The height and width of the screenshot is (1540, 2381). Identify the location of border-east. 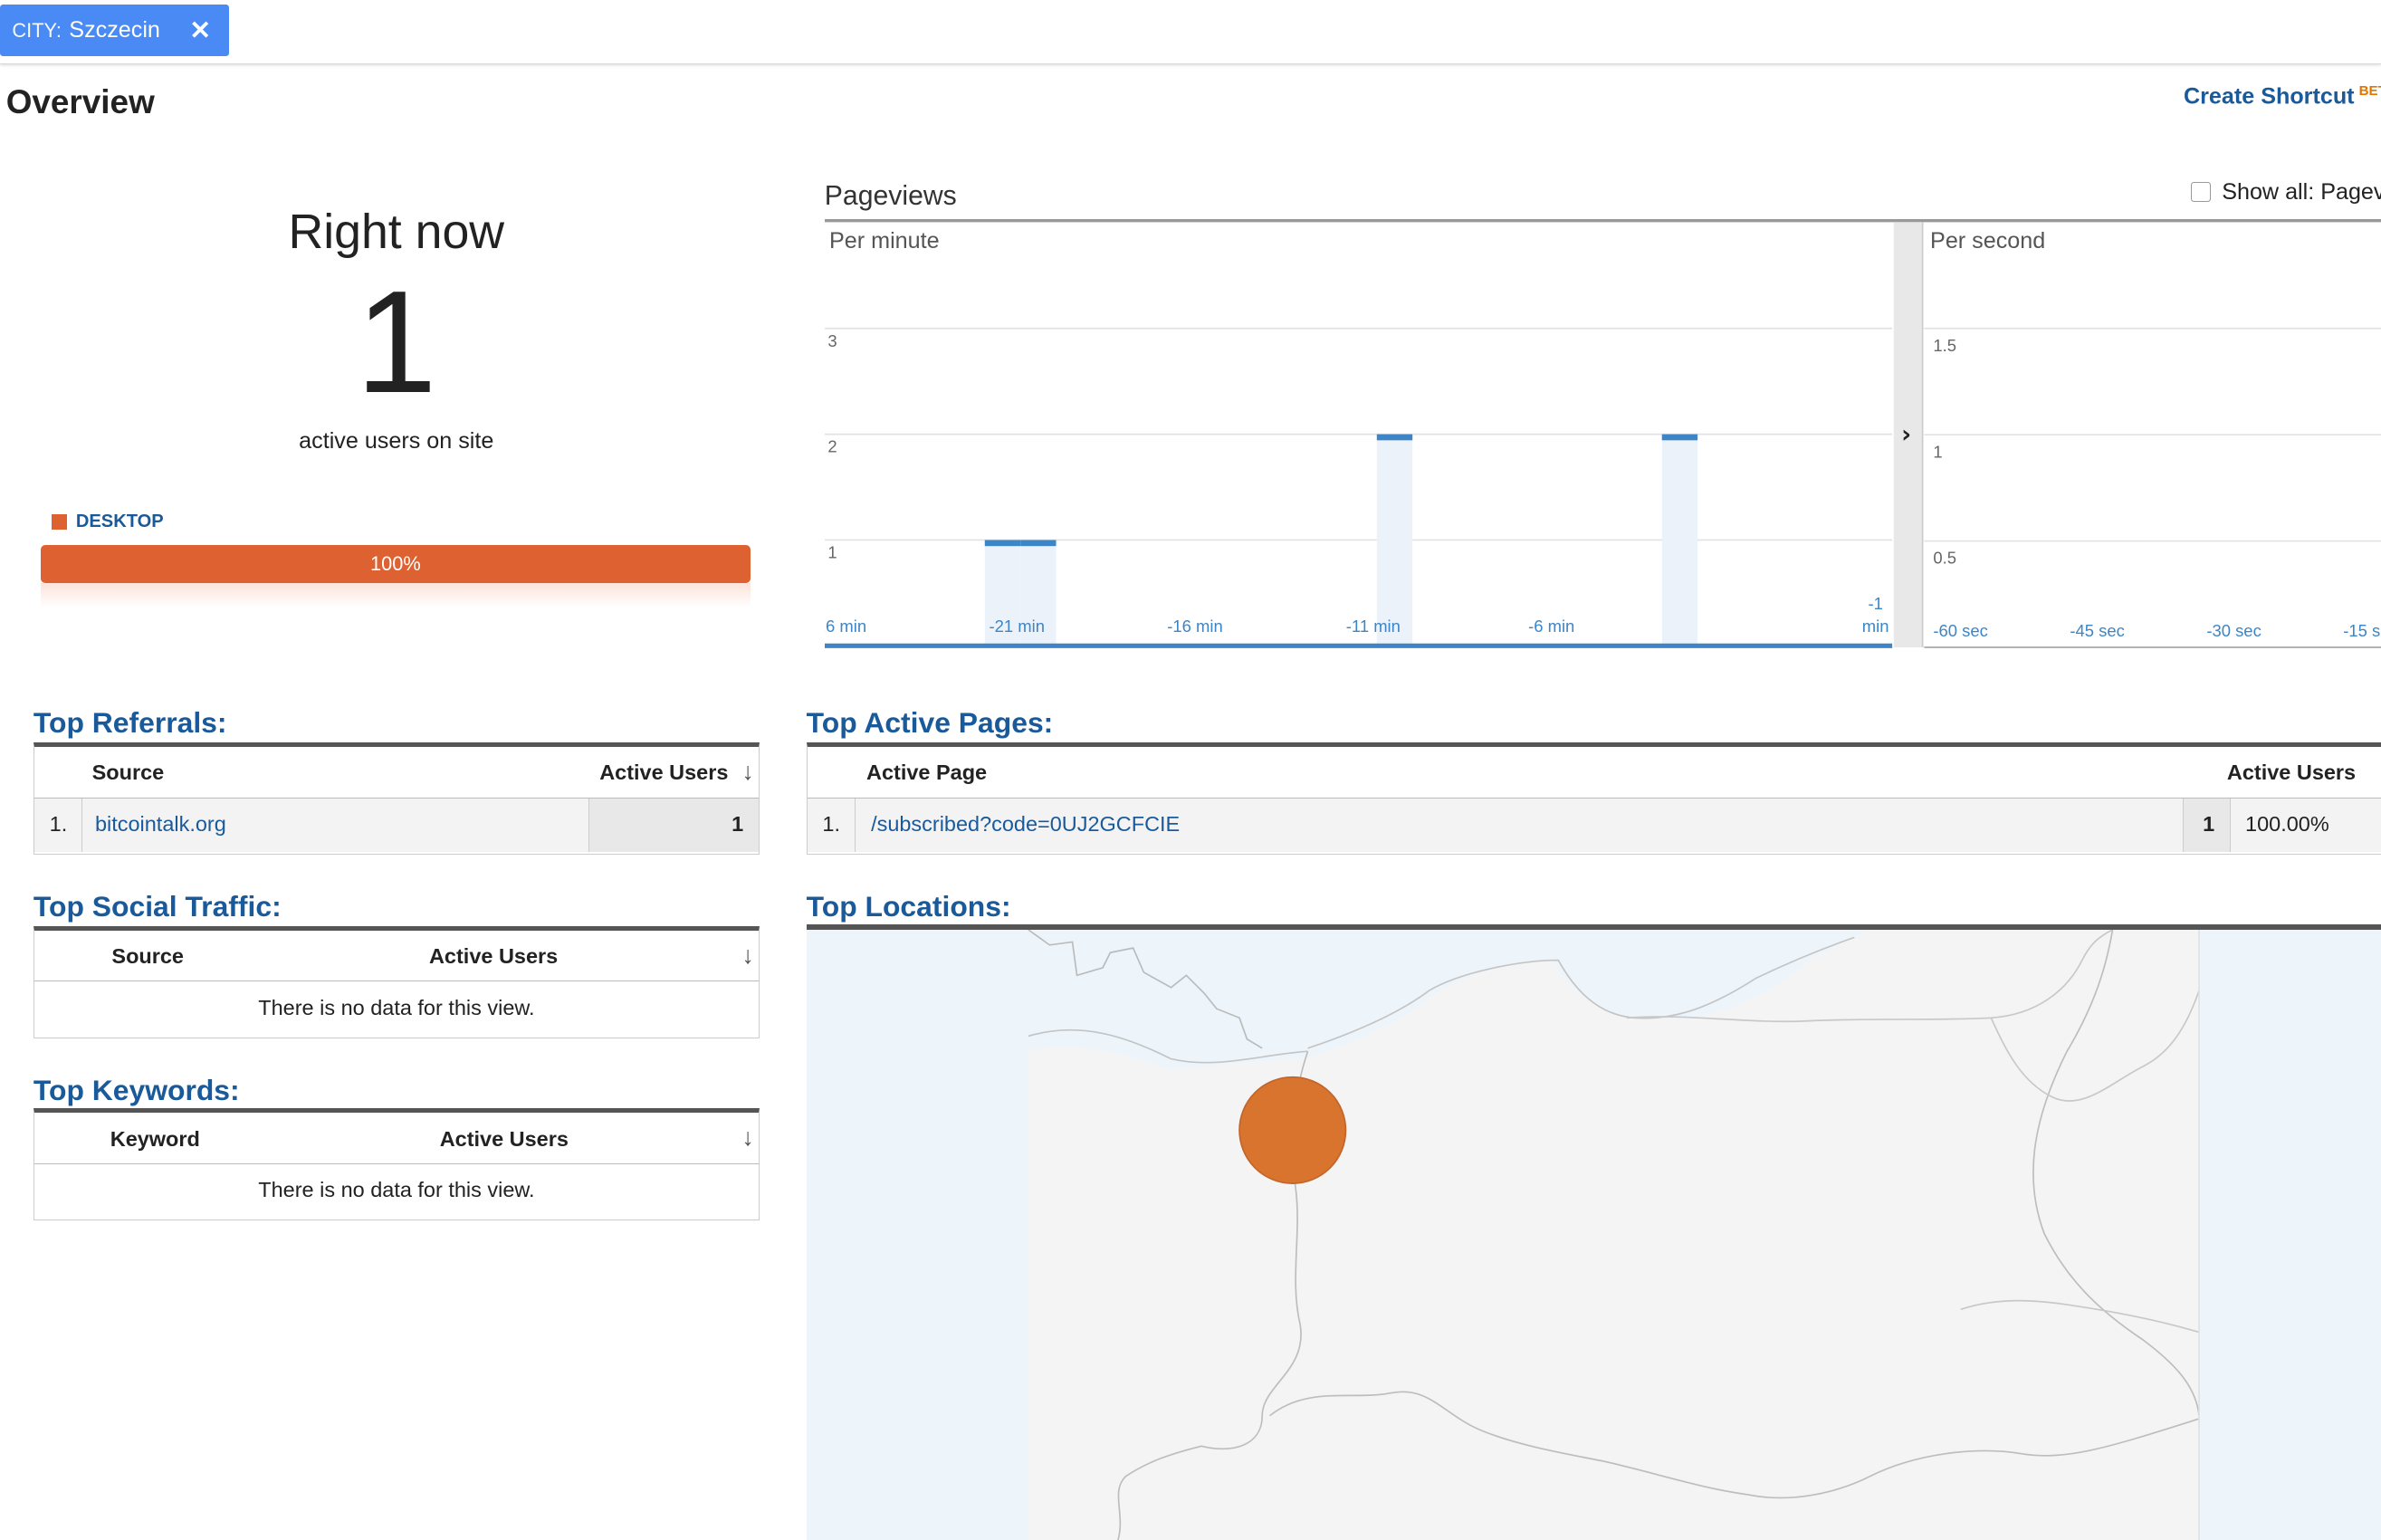
(2116, 1172).